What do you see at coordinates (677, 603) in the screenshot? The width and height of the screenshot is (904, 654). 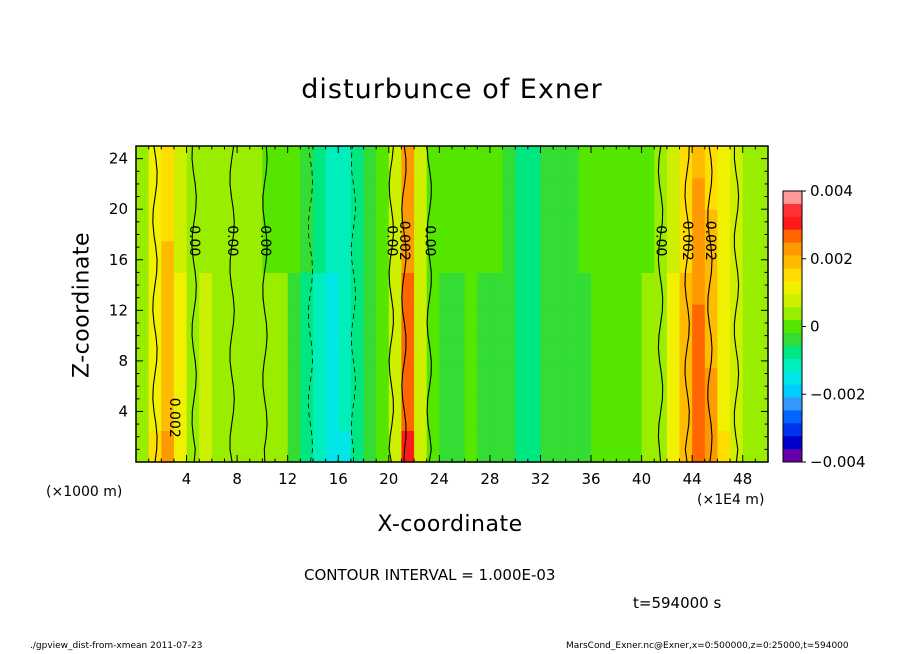 I see `time-label: t=594000 s` at bounding box center [677, 603].